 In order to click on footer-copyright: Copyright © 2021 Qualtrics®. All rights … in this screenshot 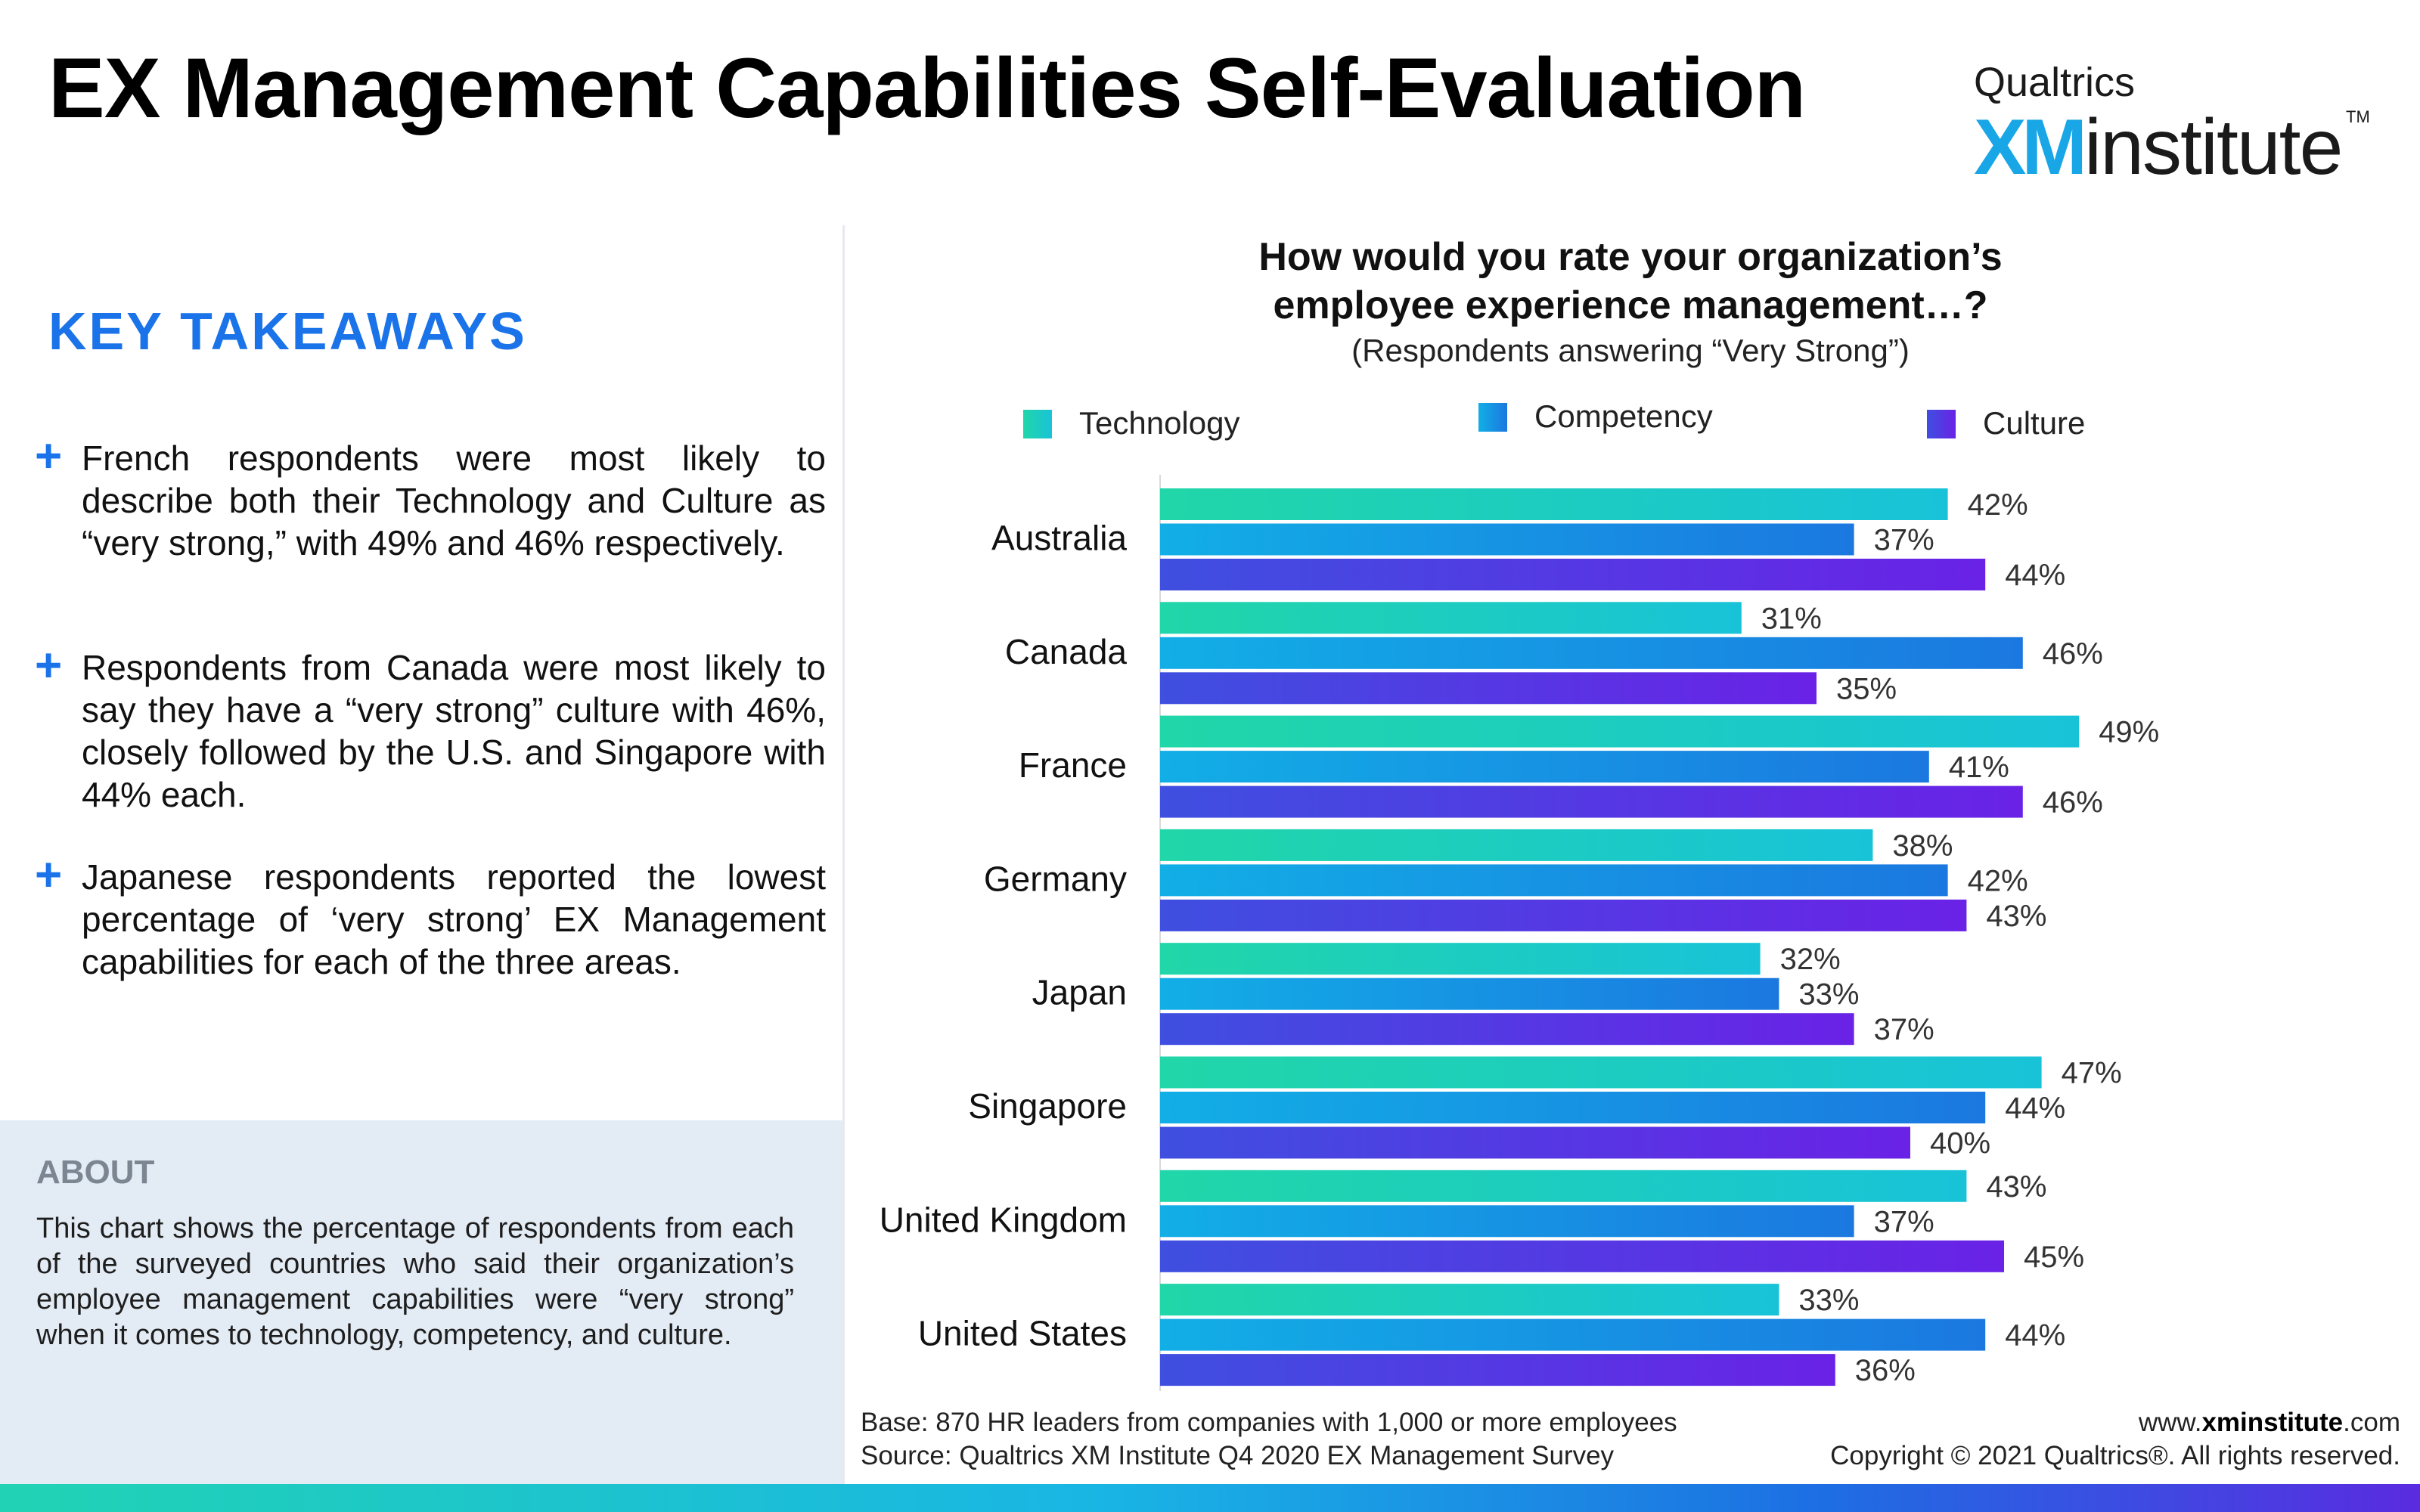, I will do `click(2115, 1455)`.